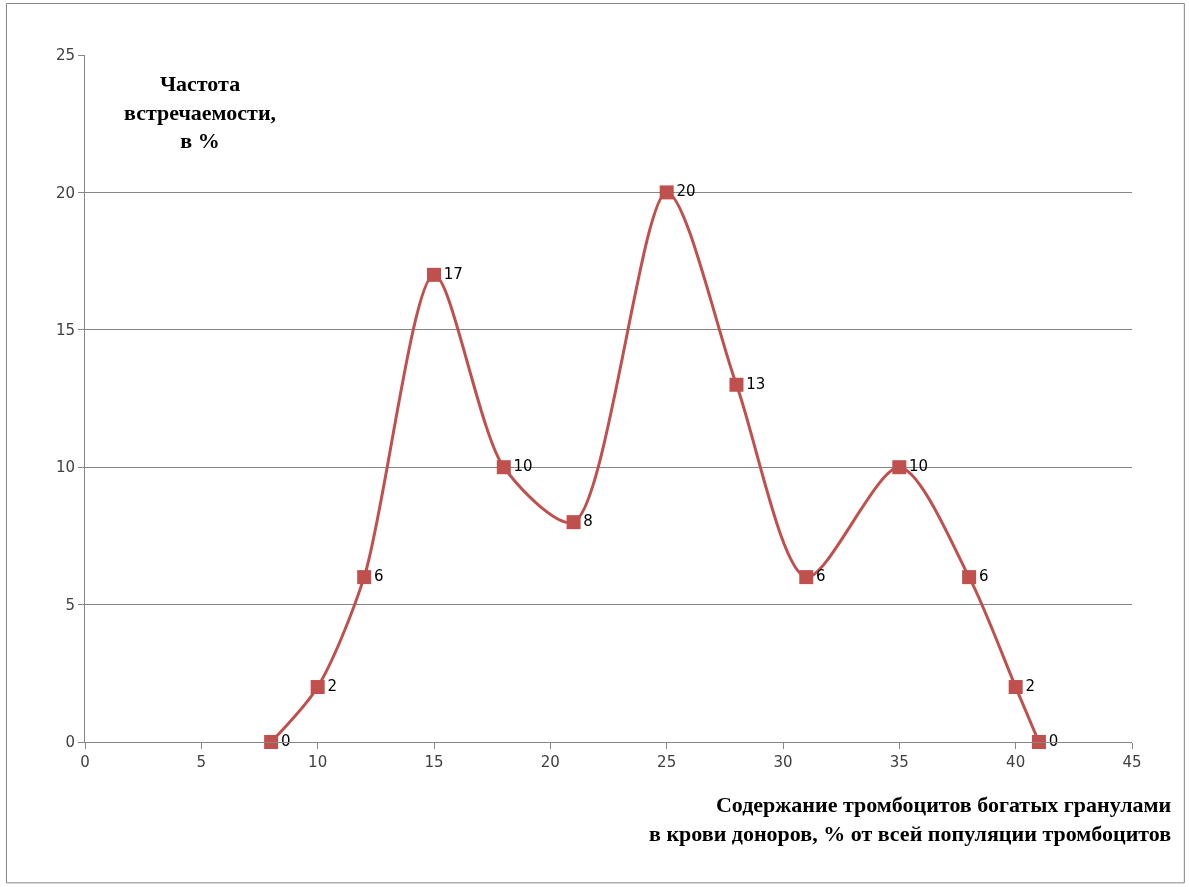  I want to click on x-tick-label: 30, so click(783, 762).